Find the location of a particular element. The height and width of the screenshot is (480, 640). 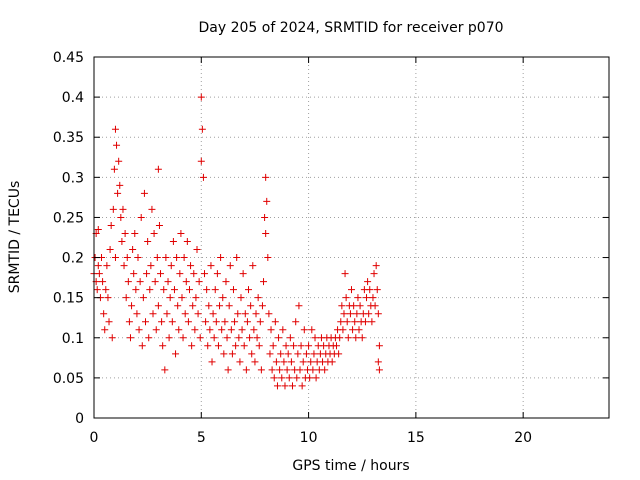

y-tick-label: 0.2 is located at coordinates (73, 259).